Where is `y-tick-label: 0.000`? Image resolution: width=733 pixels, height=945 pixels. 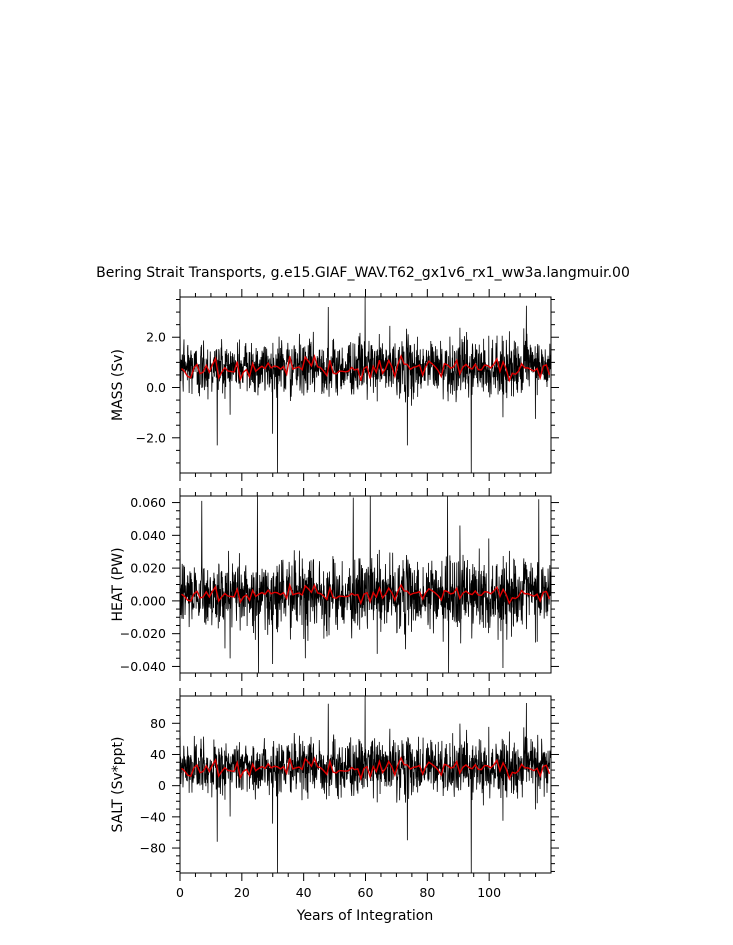
y-tick-label: 0.000 is located at coordinates (148, 600).